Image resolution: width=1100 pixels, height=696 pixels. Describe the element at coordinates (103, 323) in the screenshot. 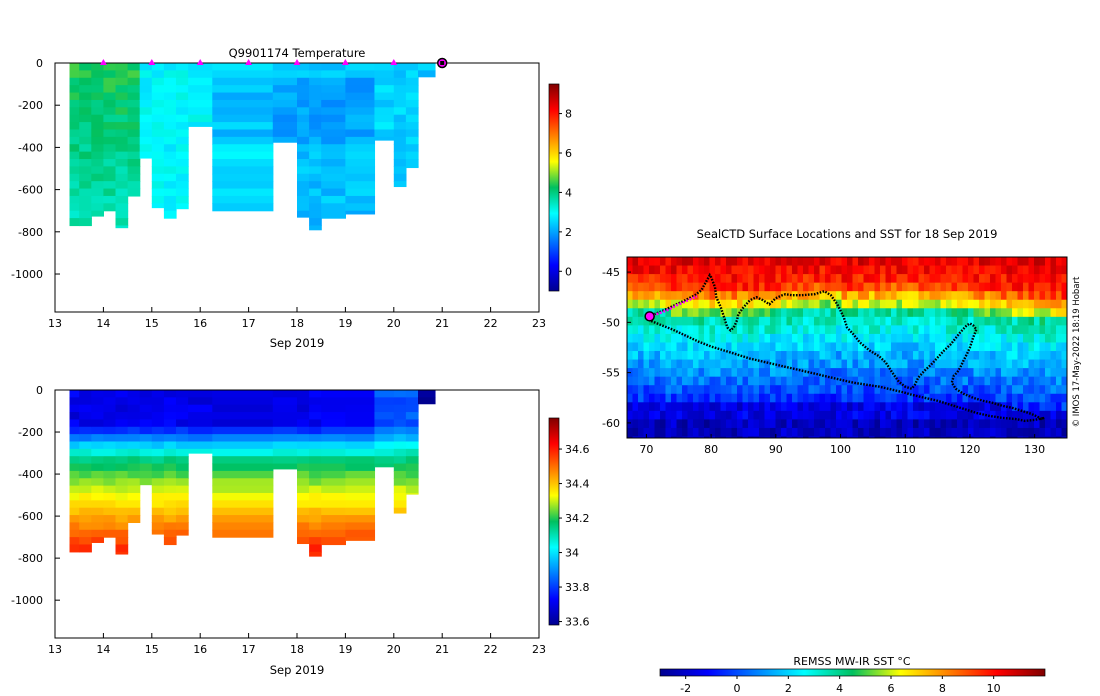

I see `x-tick-label: 14` at that location.